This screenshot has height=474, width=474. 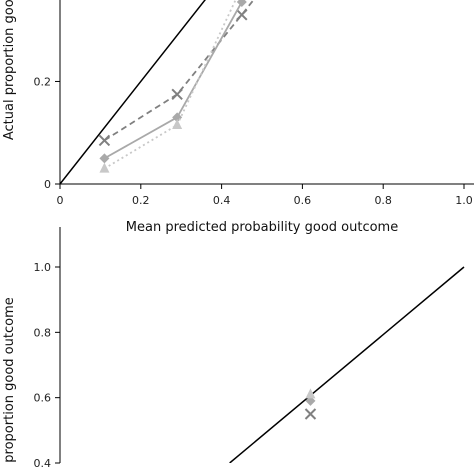 I want to click on top-y-tick-label: 0.2, so click(x=43, y=81).